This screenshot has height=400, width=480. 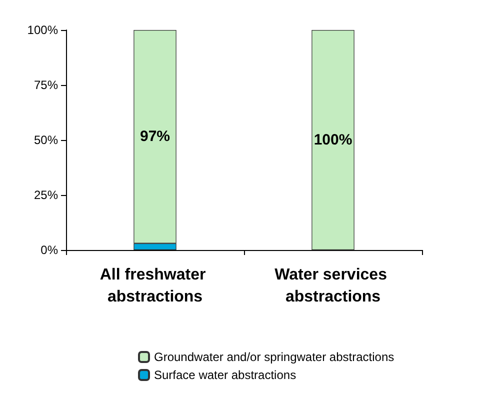 I want to click on data-label: 100%, so click(x=333, y=140).